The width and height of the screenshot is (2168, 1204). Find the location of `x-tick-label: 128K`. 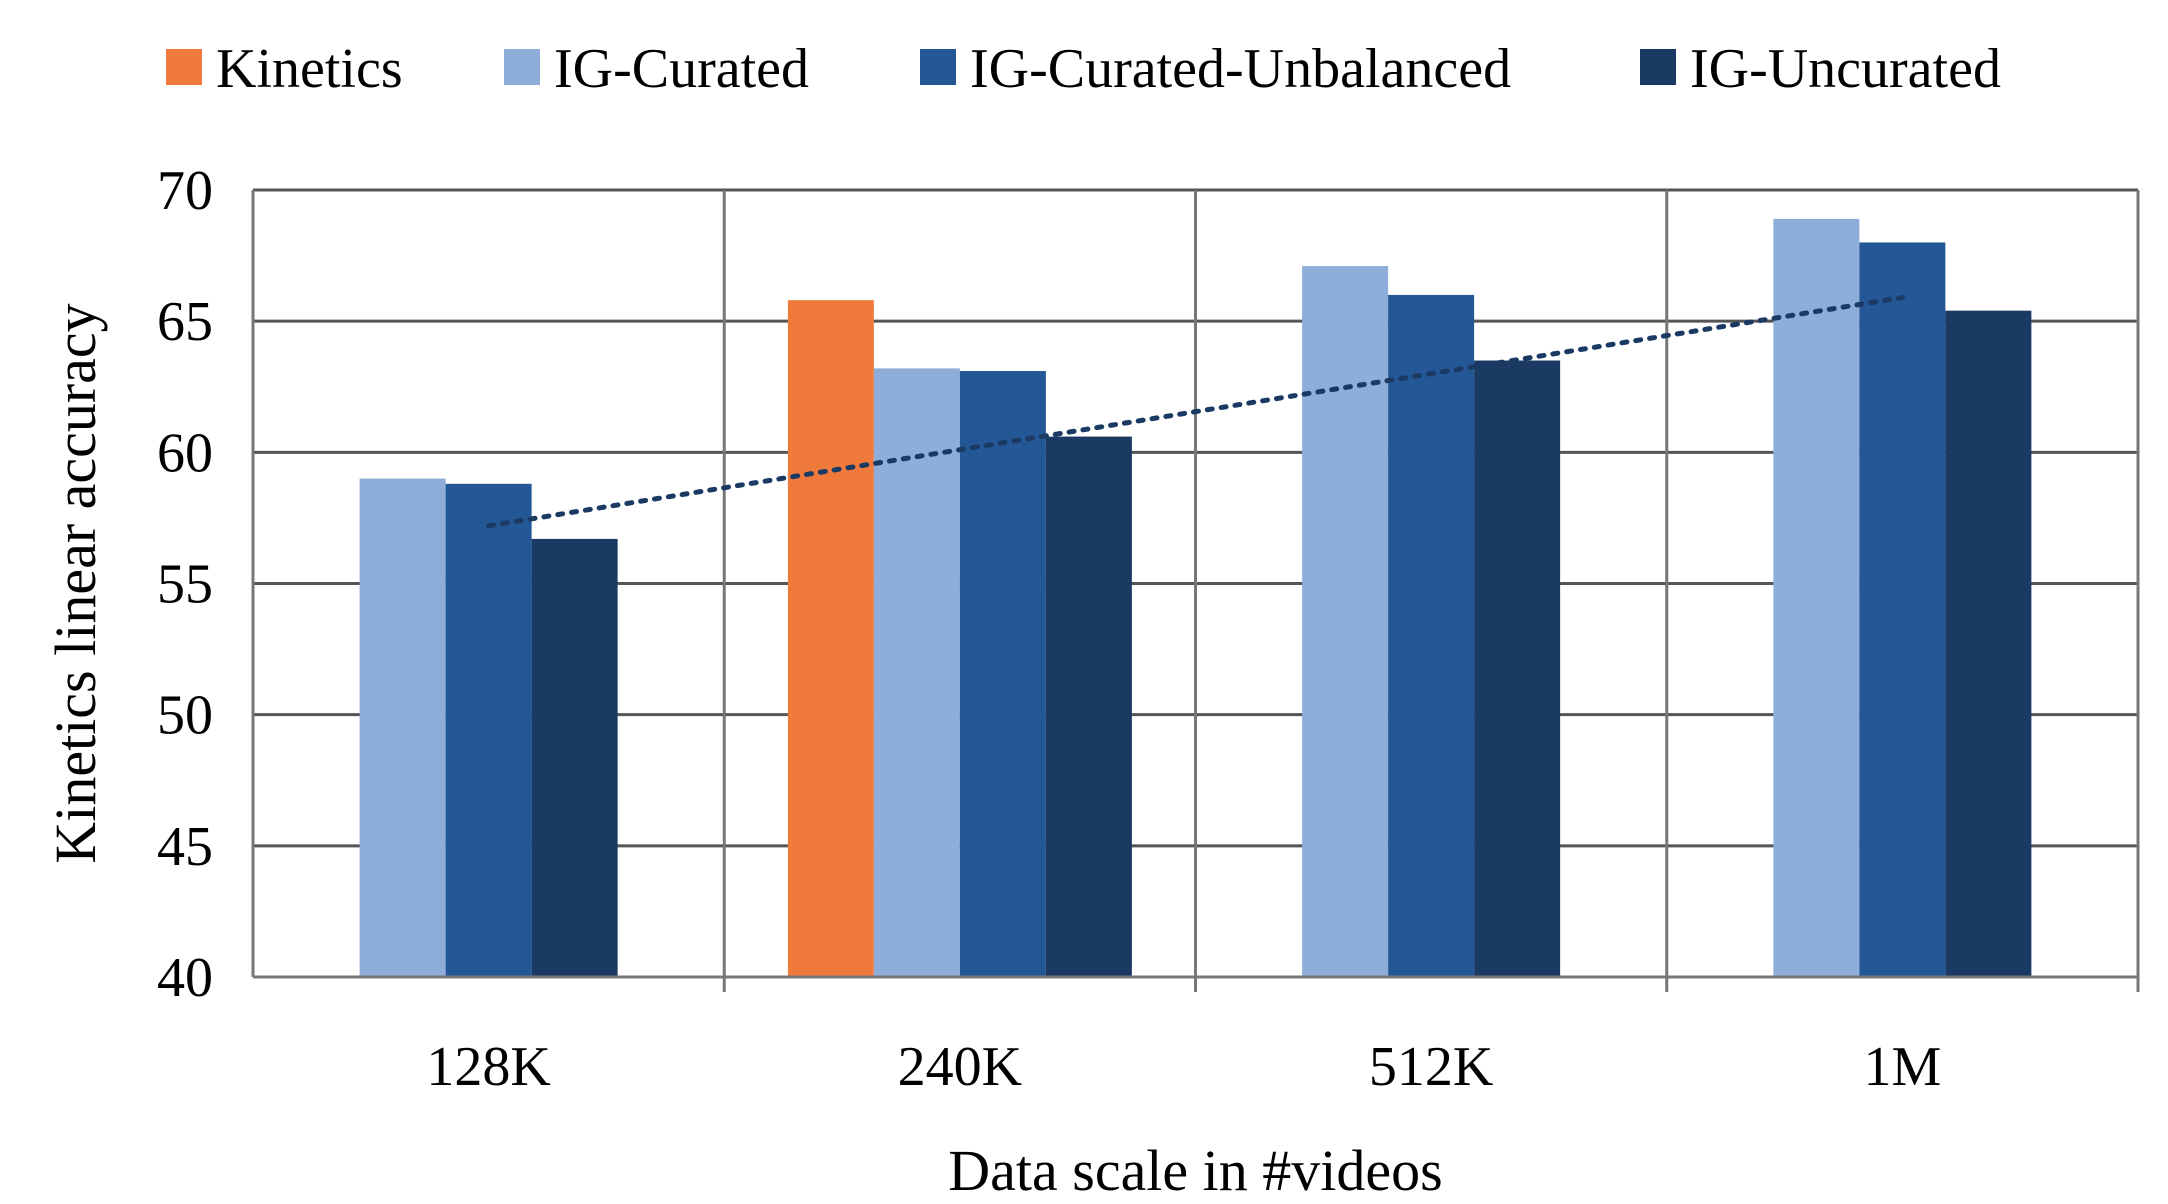

x-tick-label: 128K is located at coordinates (488, 1067).